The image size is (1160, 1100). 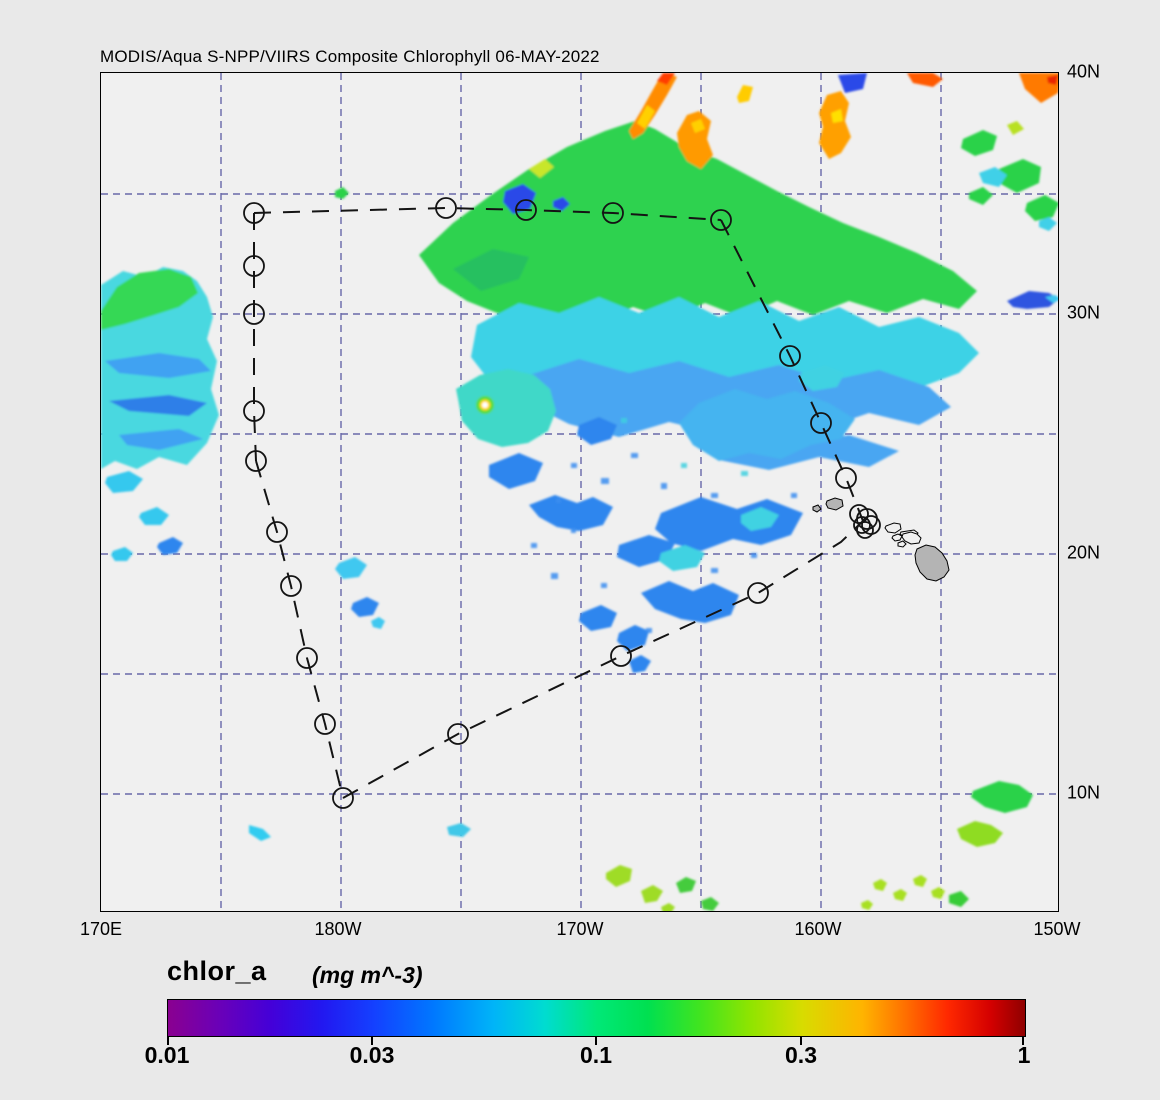 What do you see at coordinates (596, 1055) in the screenshot?
I see `colorbar-tick-label: 0.1` at bounding box center [596, 1055].